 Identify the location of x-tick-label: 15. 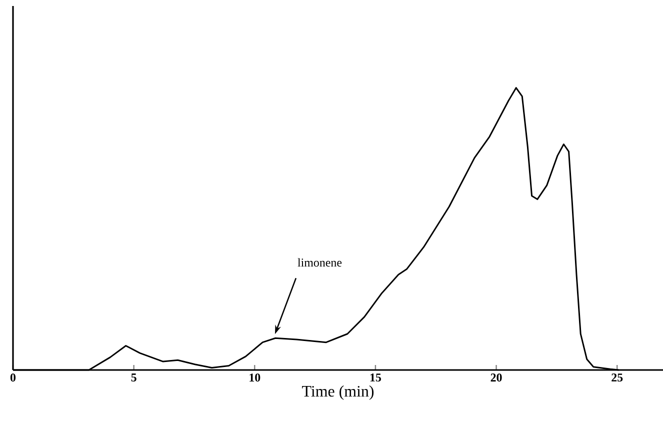
(375, 378).